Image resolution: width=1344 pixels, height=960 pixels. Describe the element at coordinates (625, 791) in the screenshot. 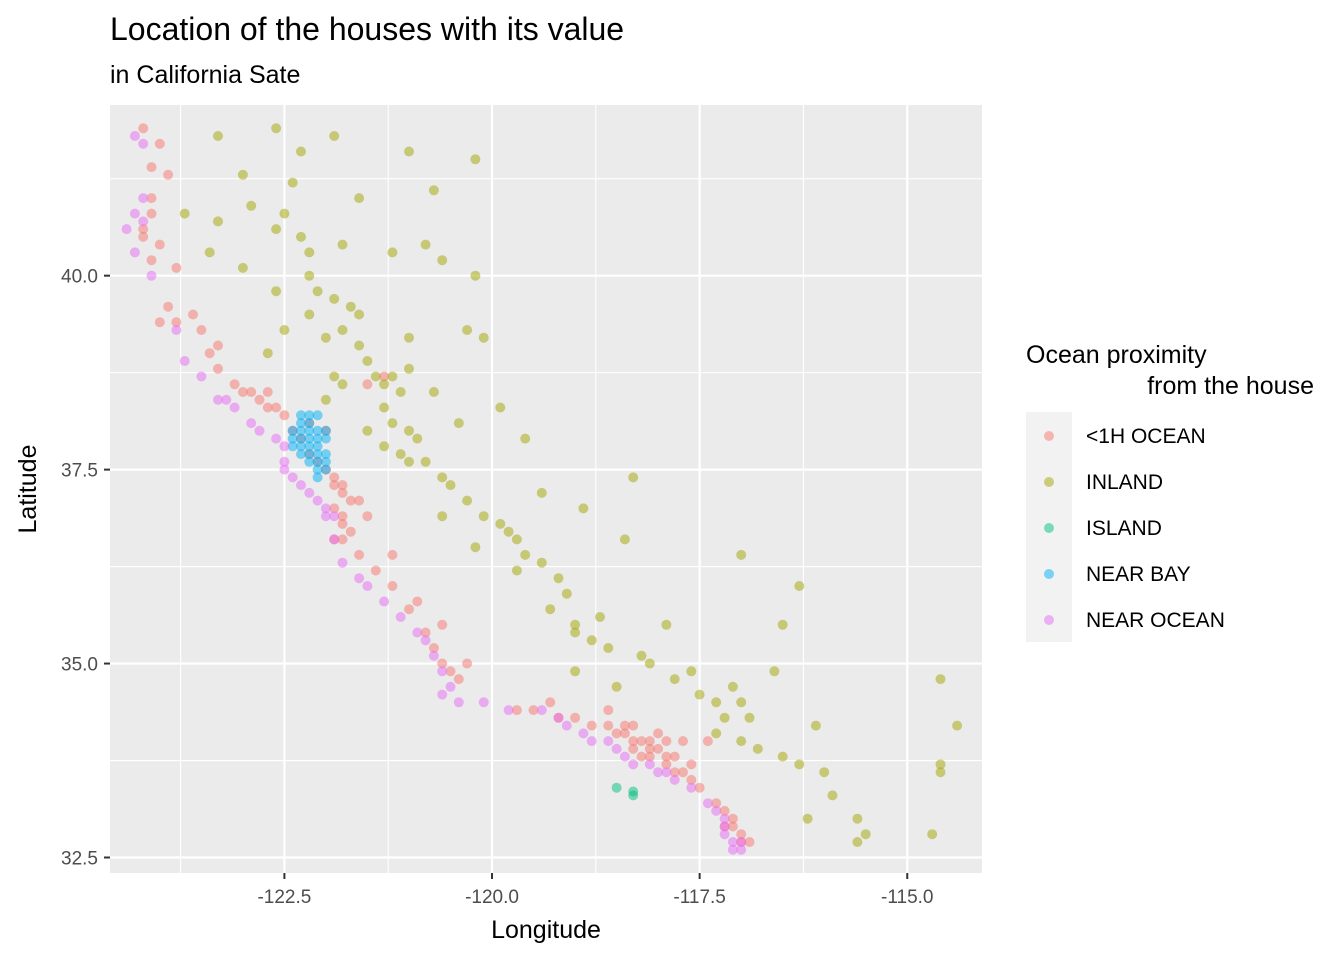

I see `series-island` at that location.